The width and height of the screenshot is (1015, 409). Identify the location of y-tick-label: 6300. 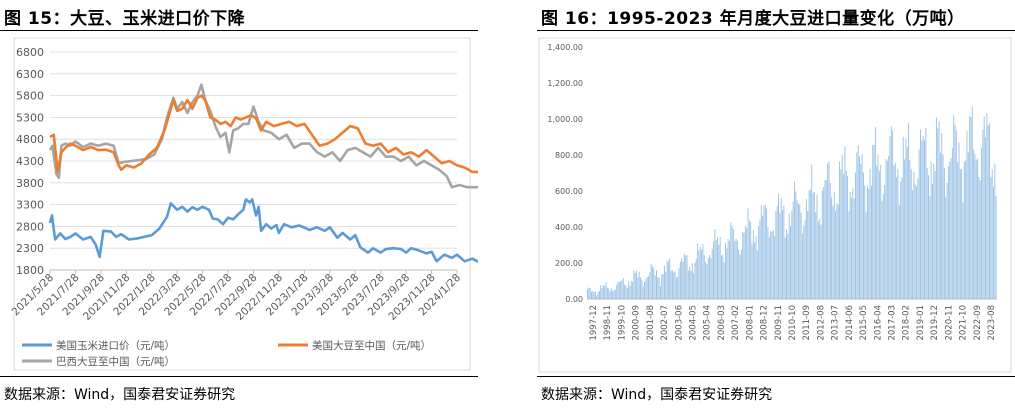
(30, 74).